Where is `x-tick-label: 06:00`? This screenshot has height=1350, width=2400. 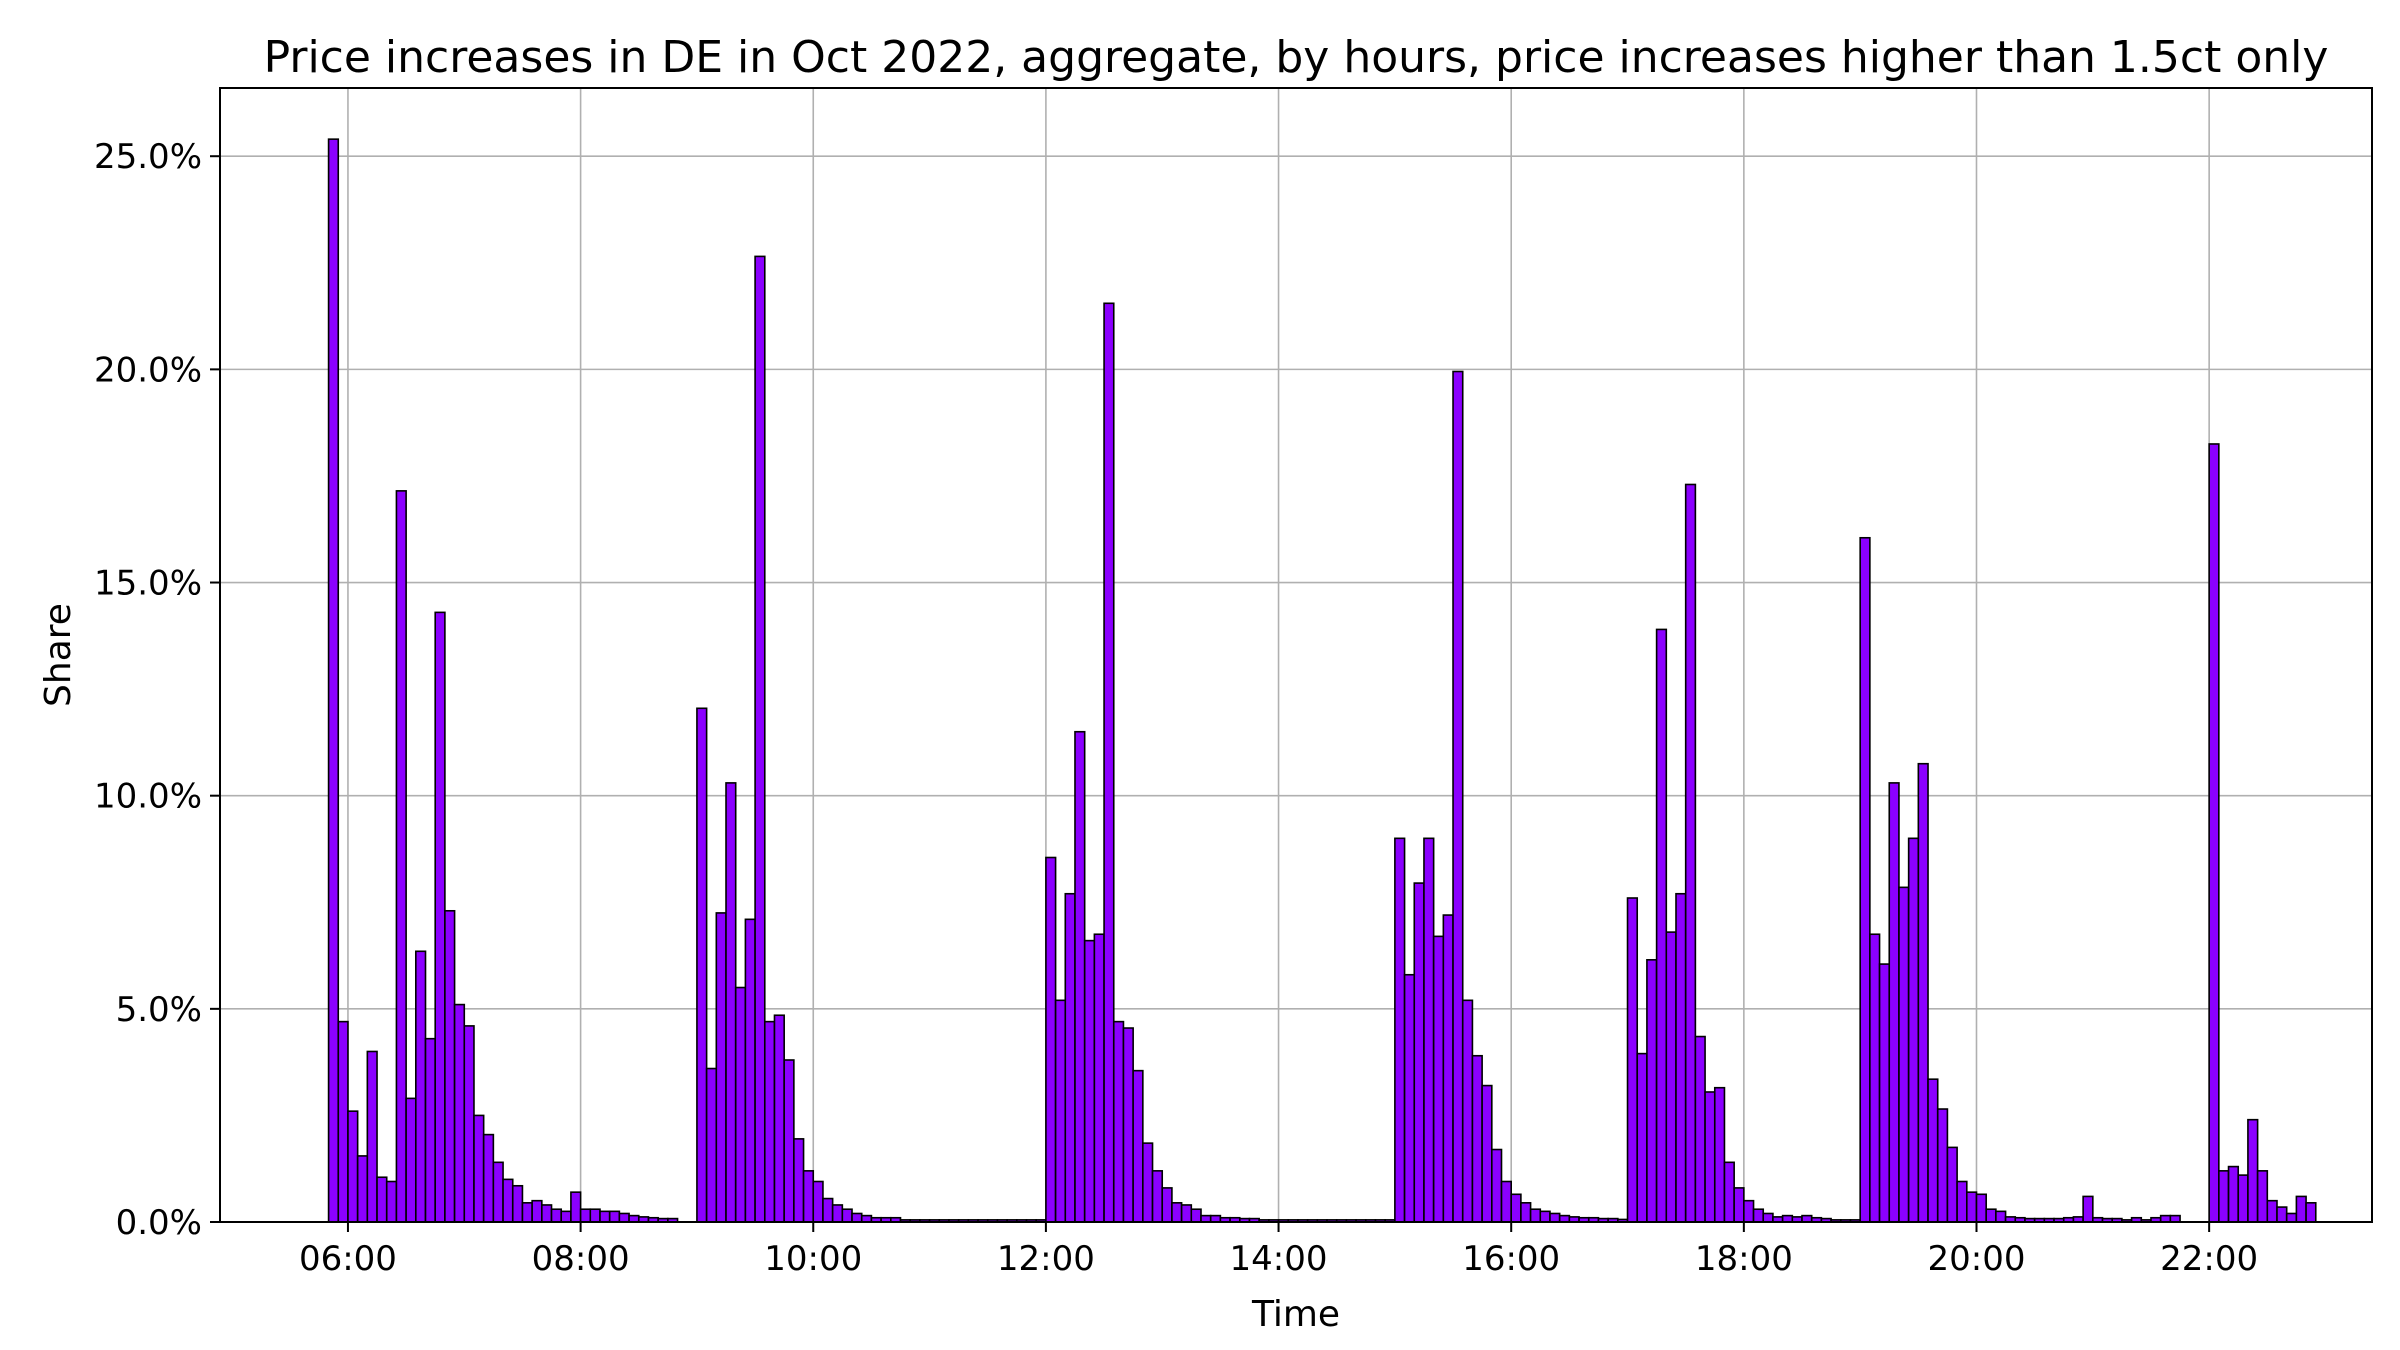
x-tick-label: 06:00 is located at coordinates (348, 1259).